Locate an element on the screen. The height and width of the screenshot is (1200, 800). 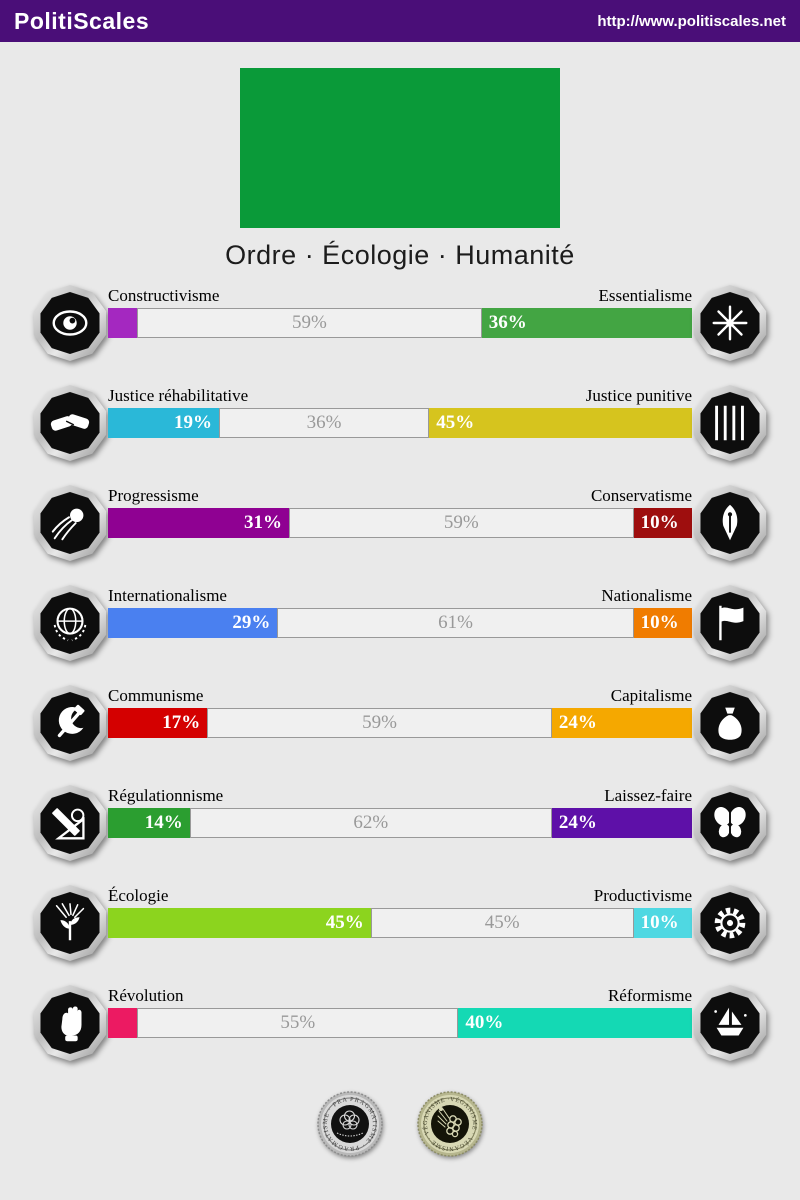
berries-icon is located at coordinates (449, 1122).